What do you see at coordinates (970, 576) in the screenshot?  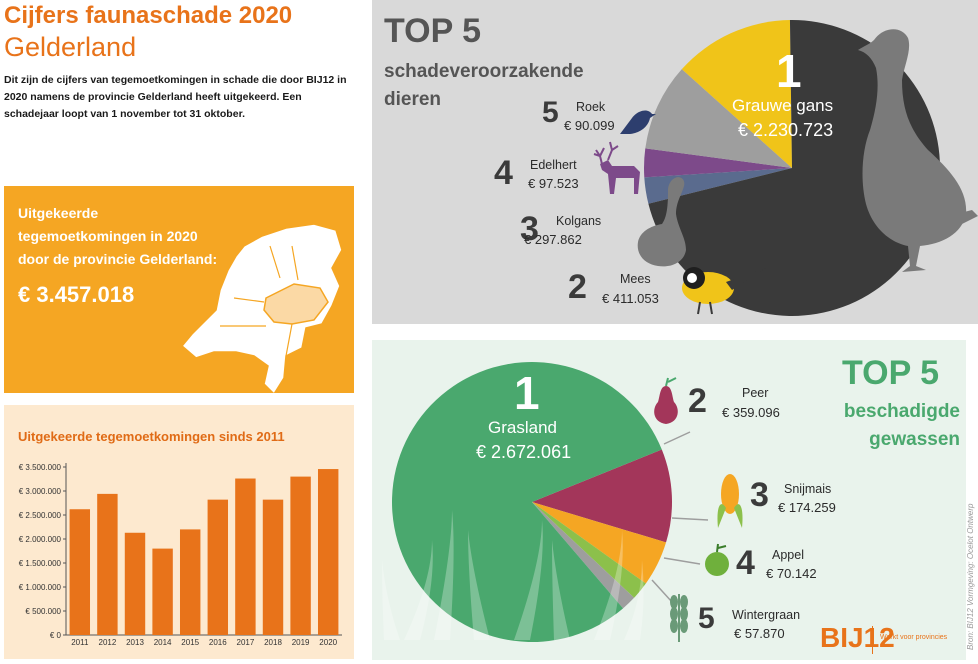 I see `credit-text: Bron: BIJ12 Vormgeving: Ocelot Ontwerp` at bounding box center [970, 576].